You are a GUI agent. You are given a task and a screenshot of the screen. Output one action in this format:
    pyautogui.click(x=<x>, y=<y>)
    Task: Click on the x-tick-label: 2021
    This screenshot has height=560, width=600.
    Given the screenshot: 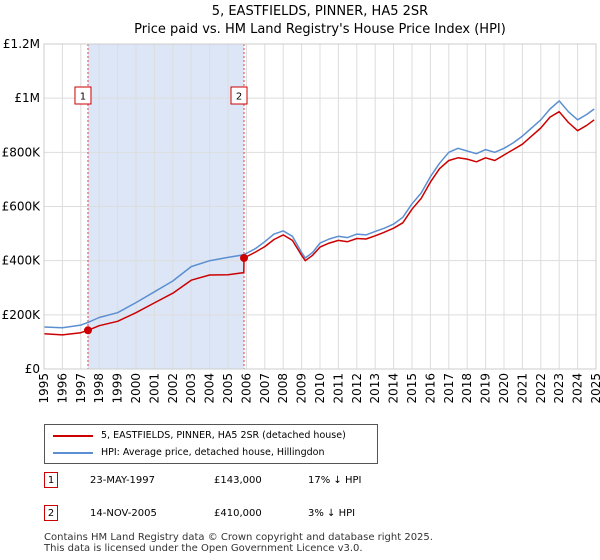 What is the action you would take?
    pyautogui.click(x=522, y=388)
    